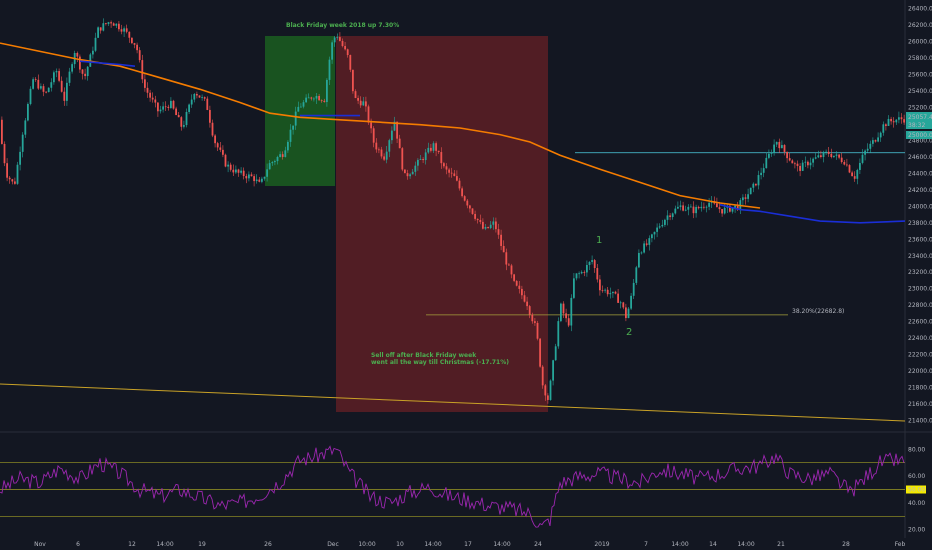  I want to click on countdown-label: 38:32, so click(916, 125).